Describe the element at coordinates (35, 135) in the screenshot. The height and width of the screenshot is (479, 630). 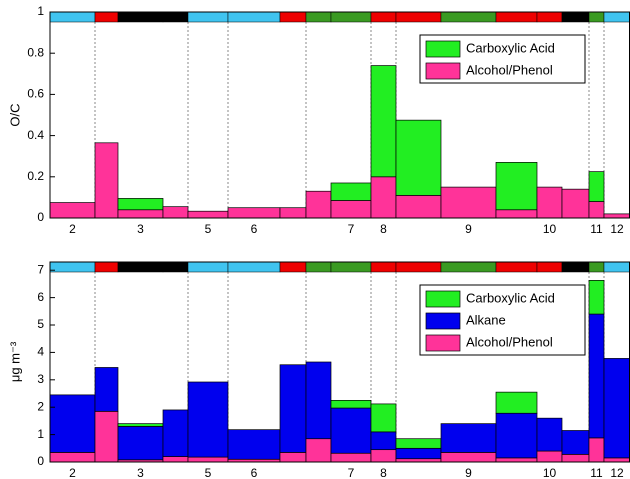
I see `y-tick-label: 0.4` at that location.